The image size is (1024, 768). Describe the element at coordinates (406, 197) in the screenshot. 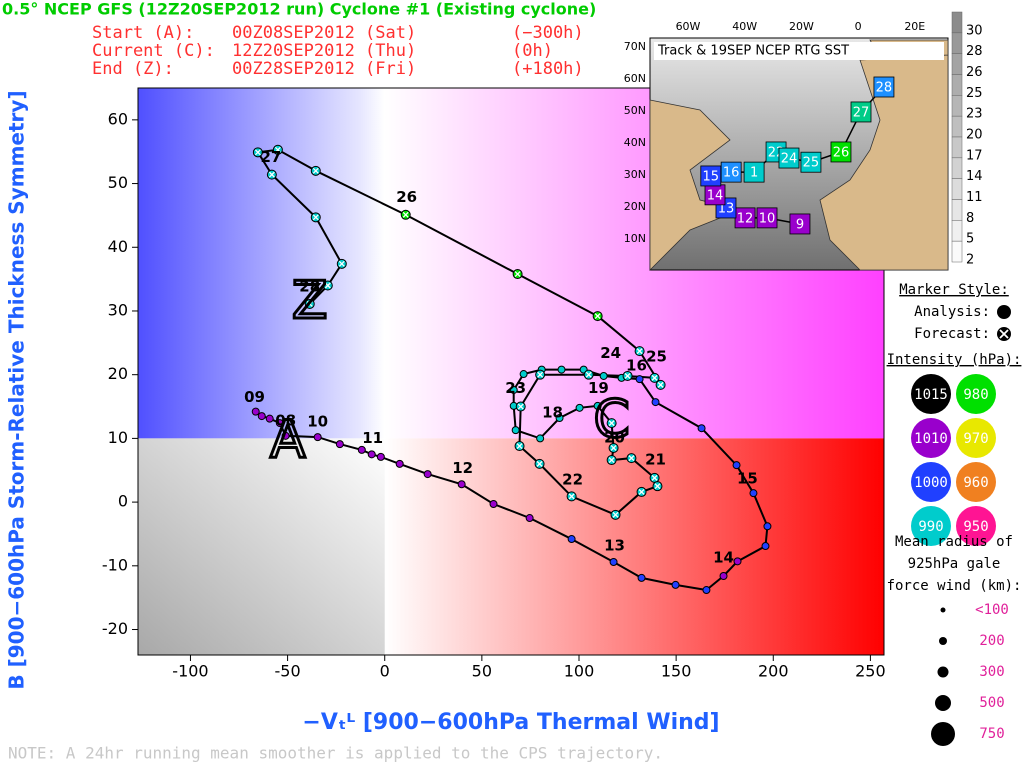

I see `date-label: 26` at that location.